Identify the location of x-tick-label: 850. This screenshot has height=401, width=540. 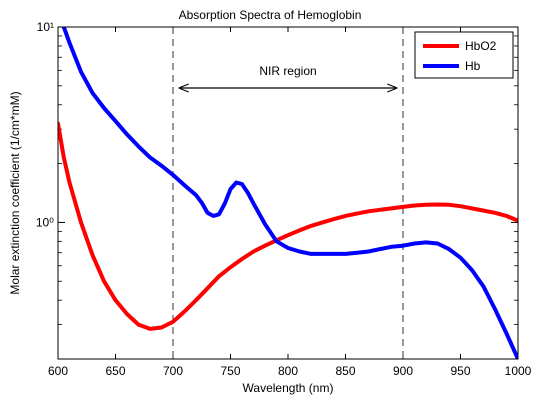
(345, 371).